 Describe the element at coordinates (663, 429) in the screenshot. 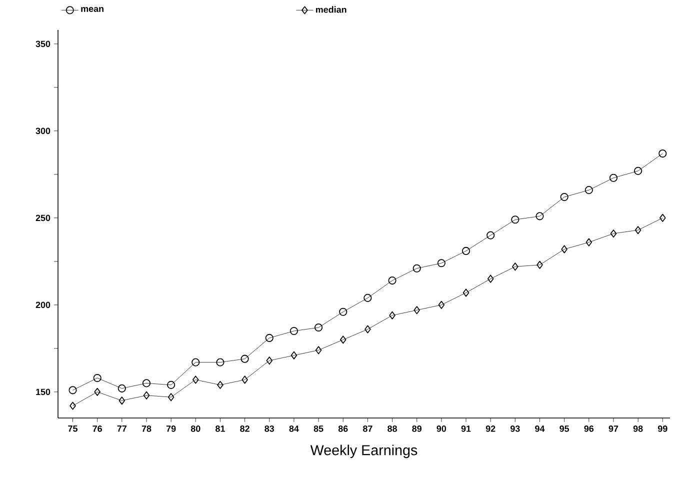

I see `x-tick-label: 99` at that location.